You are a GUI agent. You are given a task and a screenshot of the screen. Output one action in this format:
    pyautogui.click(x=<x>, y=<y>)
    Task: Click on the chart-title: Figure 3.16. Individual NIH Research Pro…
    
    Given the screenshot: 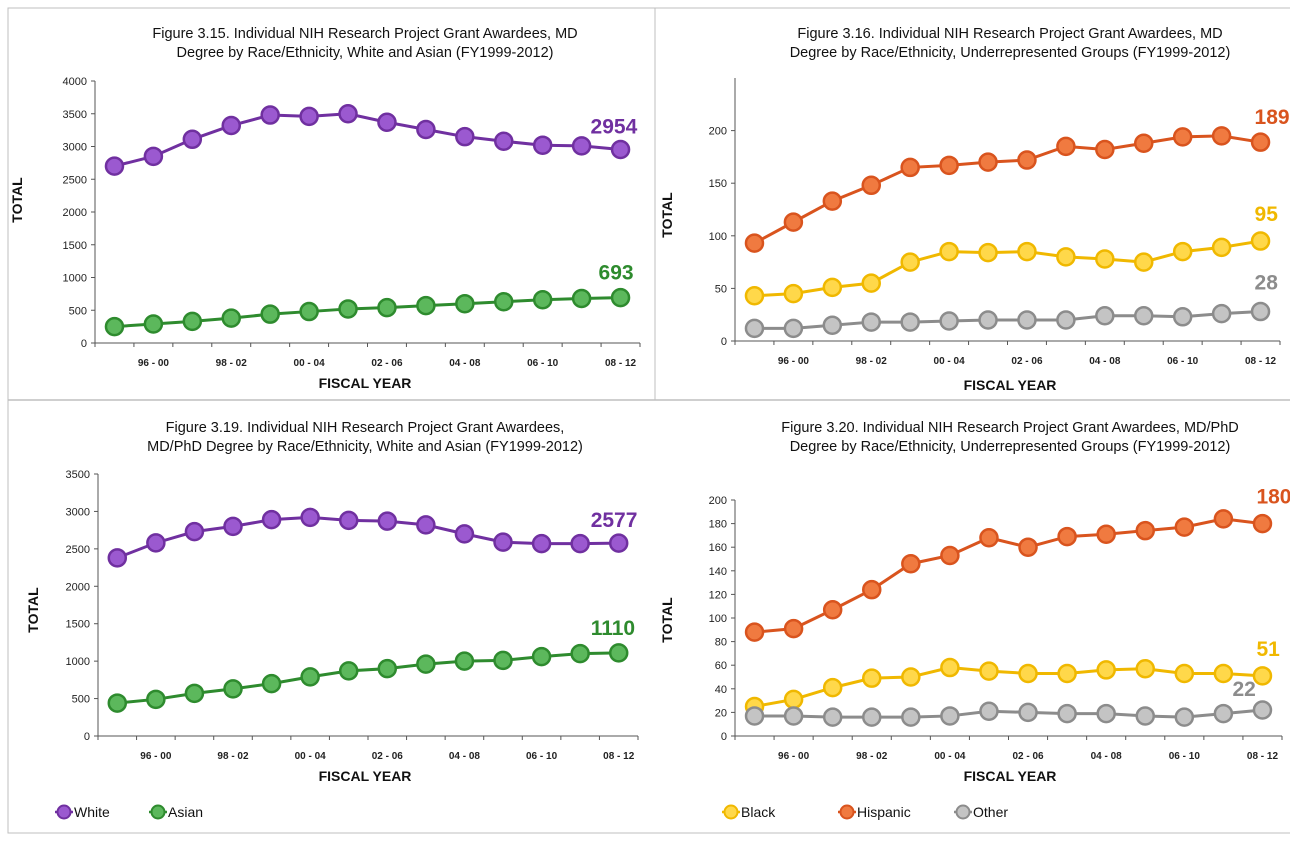 What is the action you would take?
    pyautogui.click(x=1010, y=43)
    